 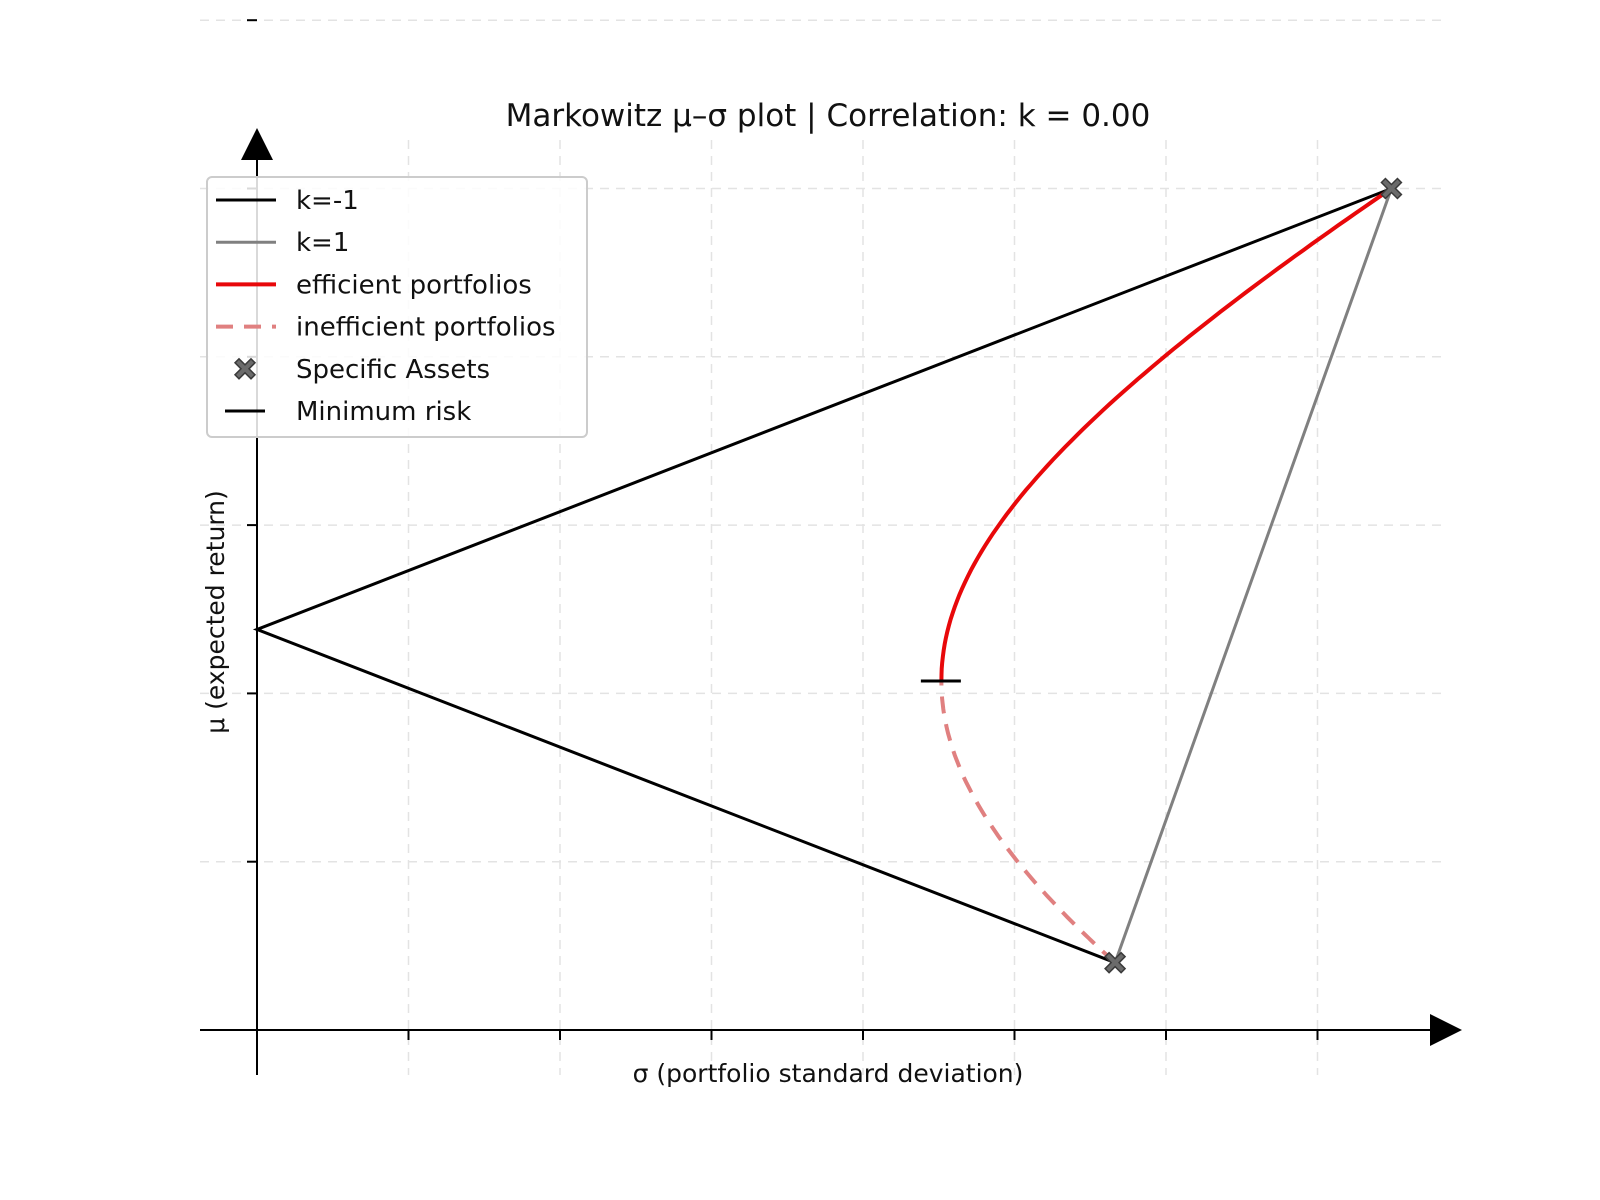 I want to click on asset-marker, so click(x=1115, y=962).